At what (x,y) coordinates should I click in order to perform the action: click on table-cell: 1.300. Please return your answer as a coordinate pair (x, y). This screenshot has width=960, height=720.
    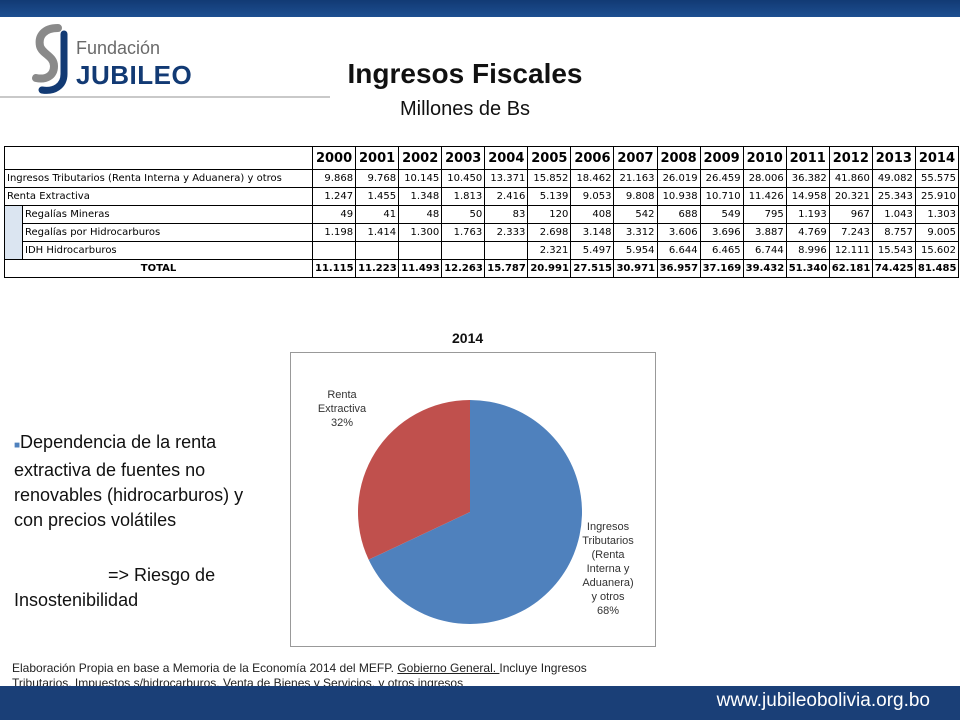
    Looking at the image, I should click on (420, 232).